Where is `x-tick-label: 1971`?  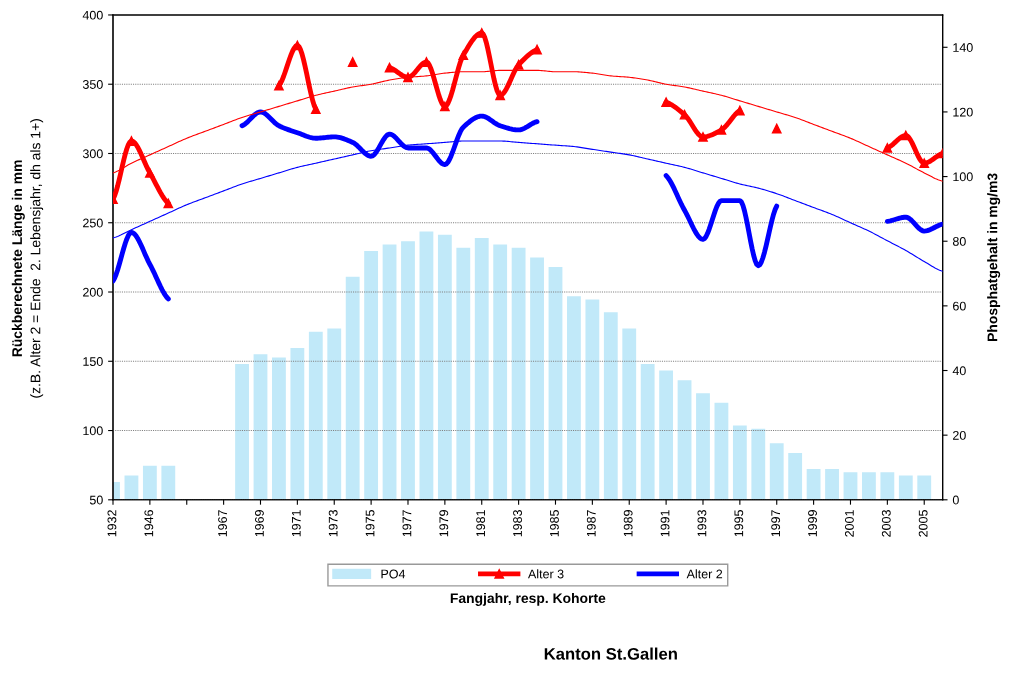
x-tick-label: 1971 is located at coordinates (296, 523).